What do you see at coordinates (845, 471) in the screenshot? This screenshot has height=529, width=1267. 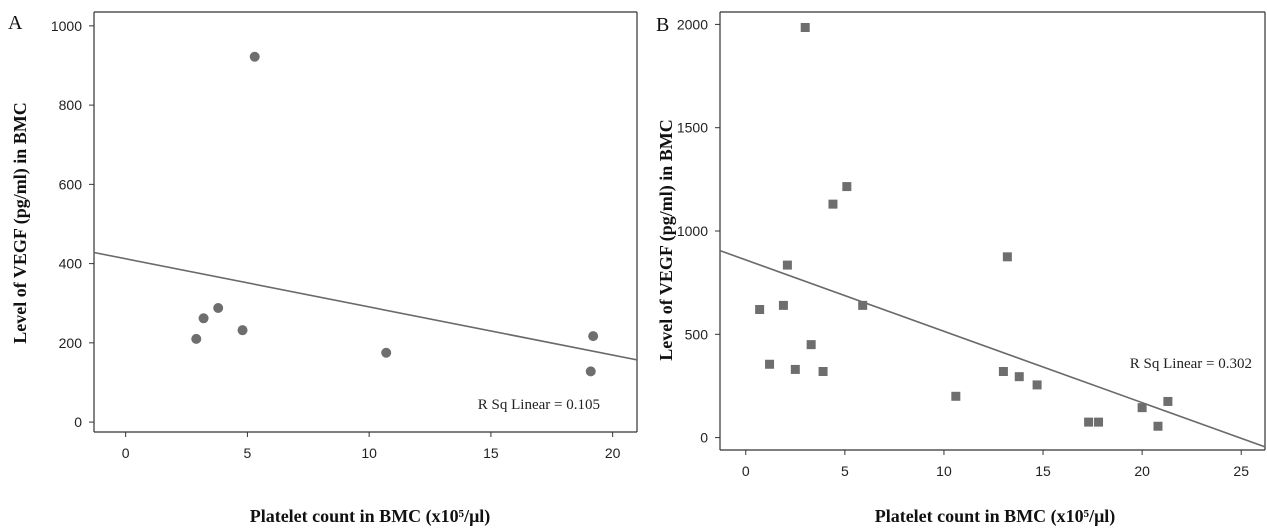 I see `panel-b-x-tick-label: 5` at bounding box center [845, 471].